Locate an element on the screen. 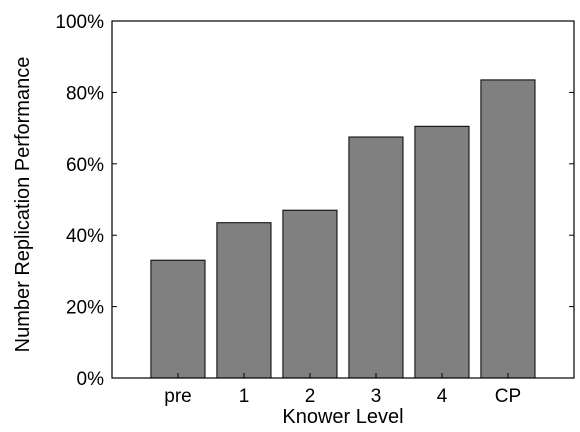  x-tick-label: 1 is located at coordinates (244, 396).